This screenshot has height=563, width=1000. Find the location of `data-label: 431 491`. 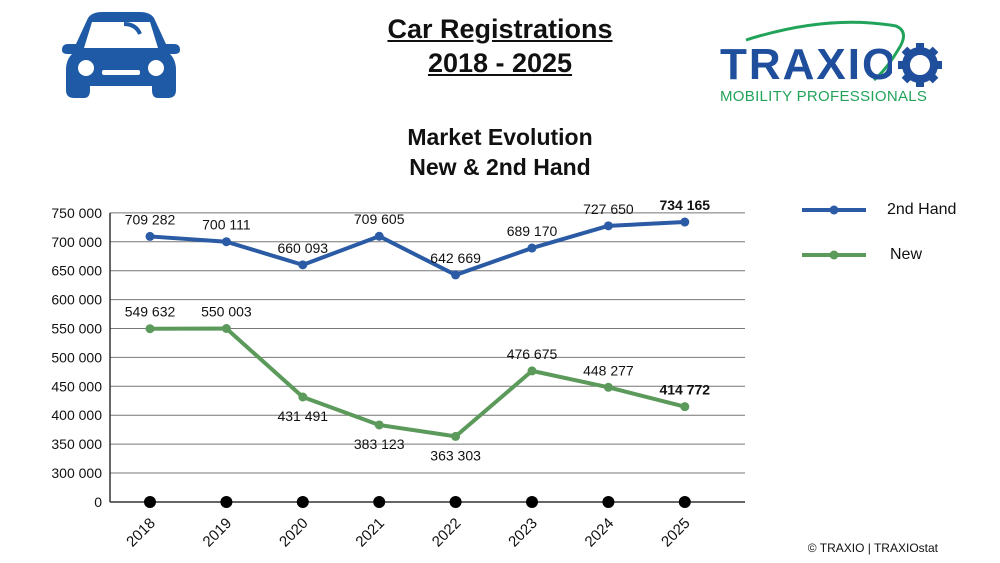

data-label: 431 491 is located at coordinates (302, 416).